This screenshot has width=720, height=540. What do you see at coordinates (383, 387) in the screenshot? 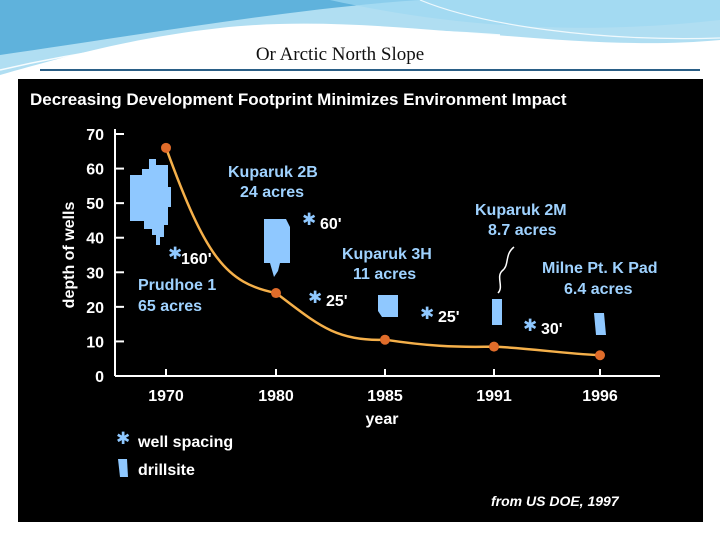
I see `x-tick-group: 1970 1980 1985 1991 1996` at bounding box center [383, 387].